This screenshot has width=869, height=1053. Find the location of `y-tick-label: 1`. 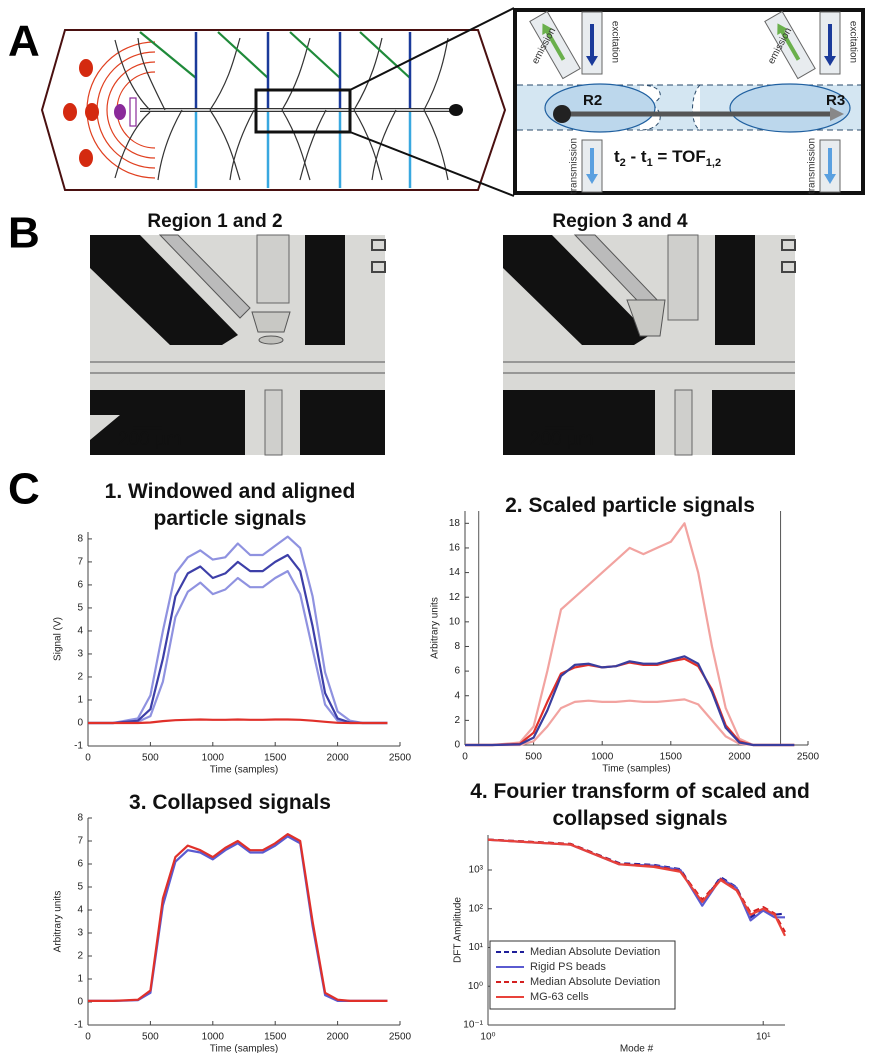

y-tick-label: 1 is located at coordinates (80, 700).